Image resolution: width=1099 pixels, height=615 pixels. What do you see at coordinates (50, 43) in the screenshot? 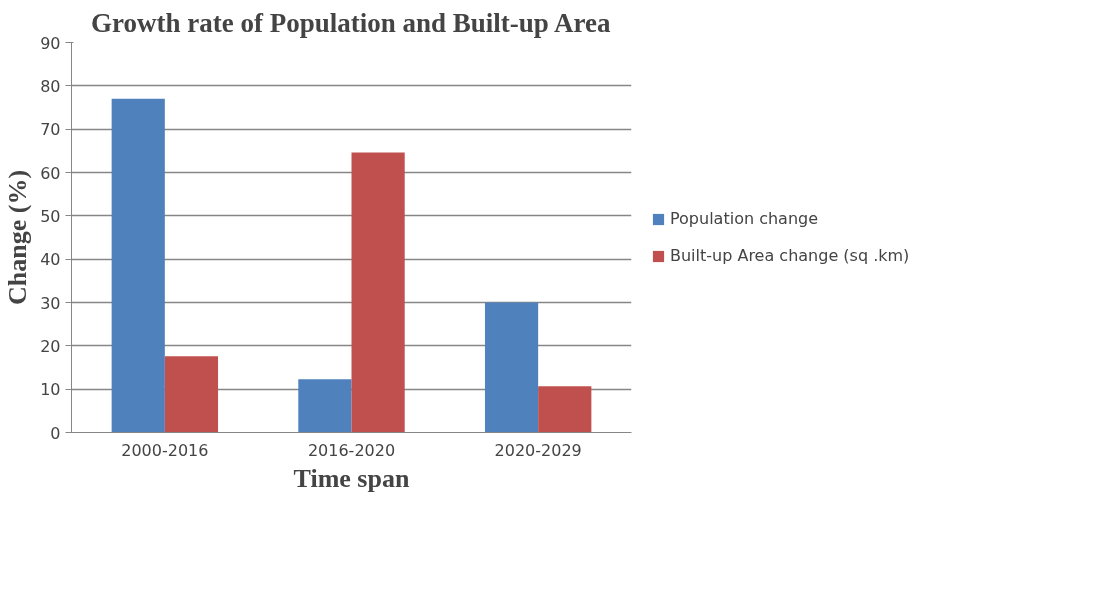
I see `y-tick-label: 90` at bounding box center [50, 43].